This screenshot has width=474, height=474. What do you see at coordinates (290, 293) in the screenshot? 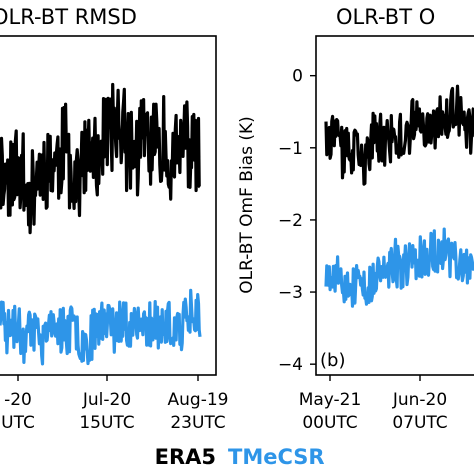
I see `panel-b-ytick-label: −3` at bounding box center [290, 293].